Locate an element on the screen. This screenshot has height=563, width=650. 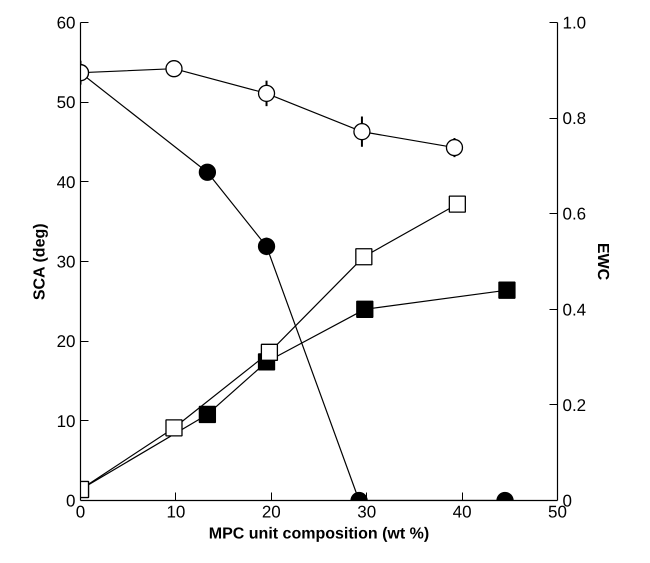
x-tick-label: 30 is located at coordinates (366, 512).